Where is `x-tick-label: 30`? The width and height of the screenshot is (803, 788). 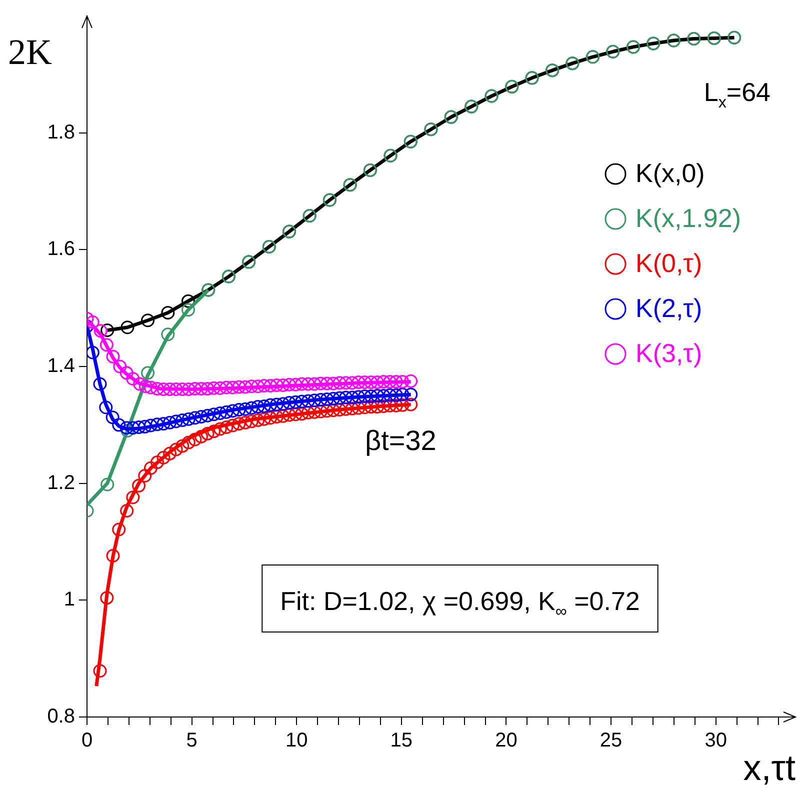
x-tick-label: 30 is located at coordinates (715, 741).